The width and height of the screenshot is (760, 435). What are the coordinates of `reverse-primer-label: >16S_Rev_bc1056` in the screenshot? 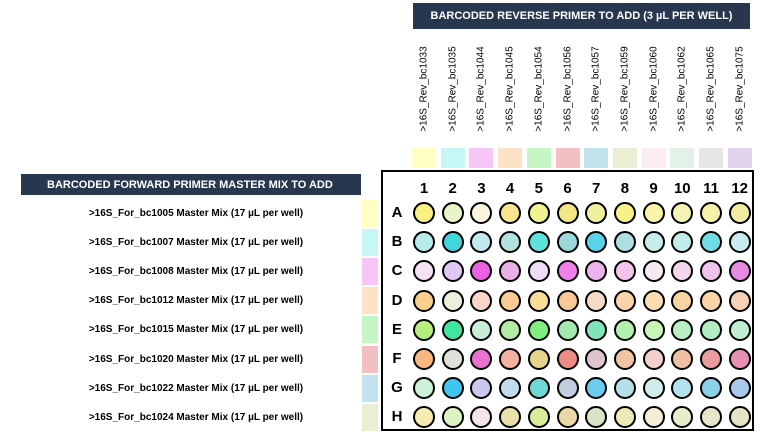 It's located at (568, 89).